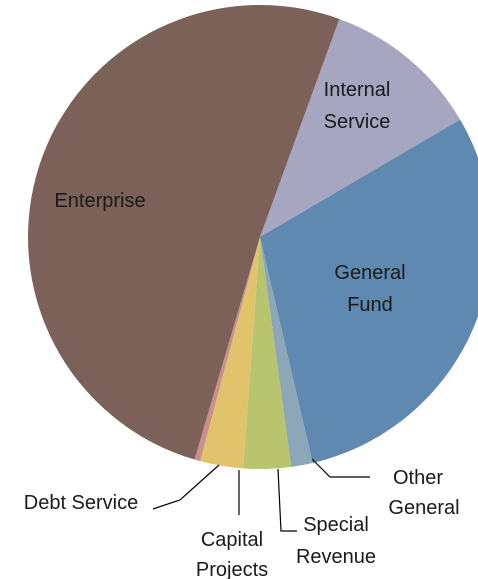  I want to click on label-enterprise: Enterprise, so click(99, 201).